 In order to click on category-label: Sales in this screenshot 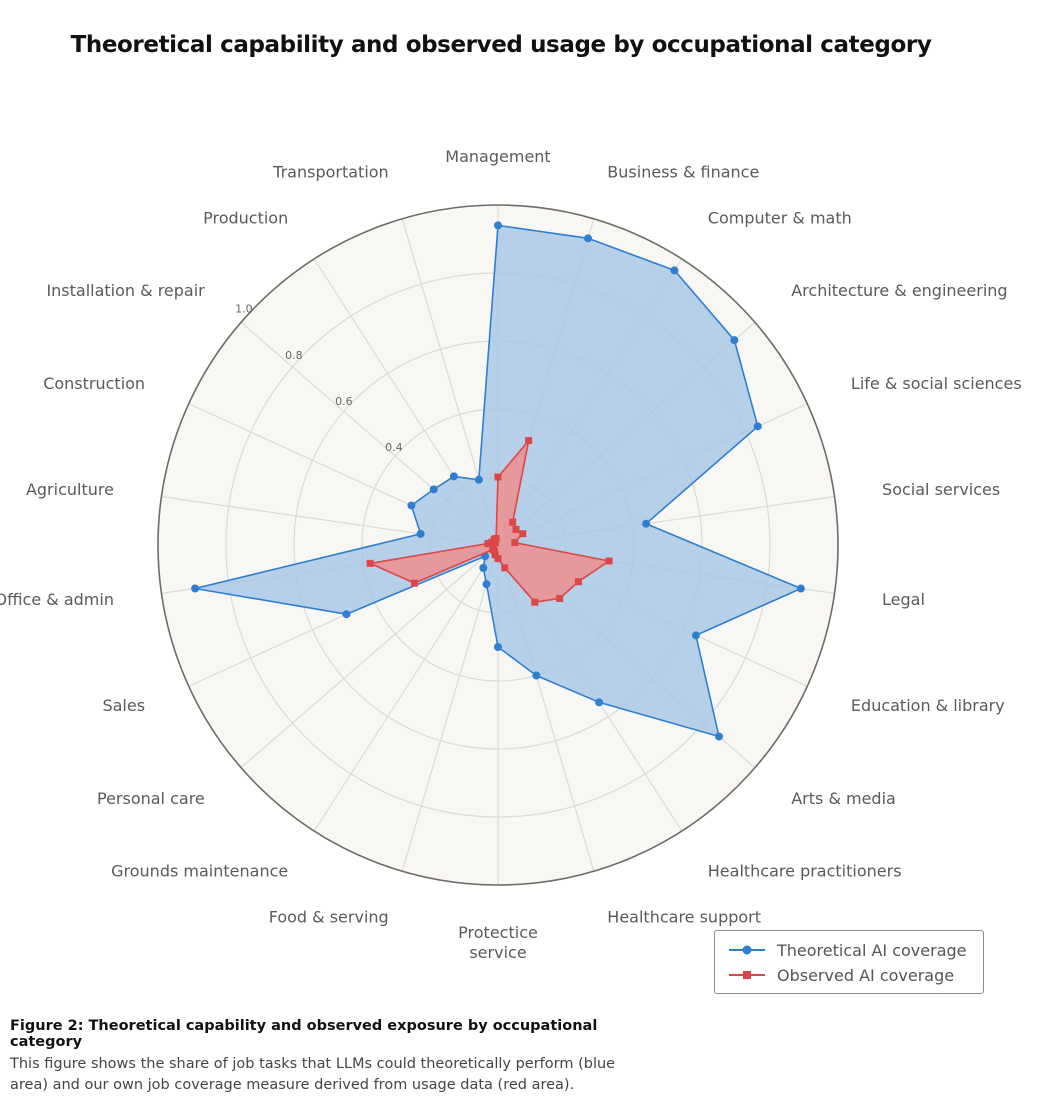, I will do `click(123, 705)`.